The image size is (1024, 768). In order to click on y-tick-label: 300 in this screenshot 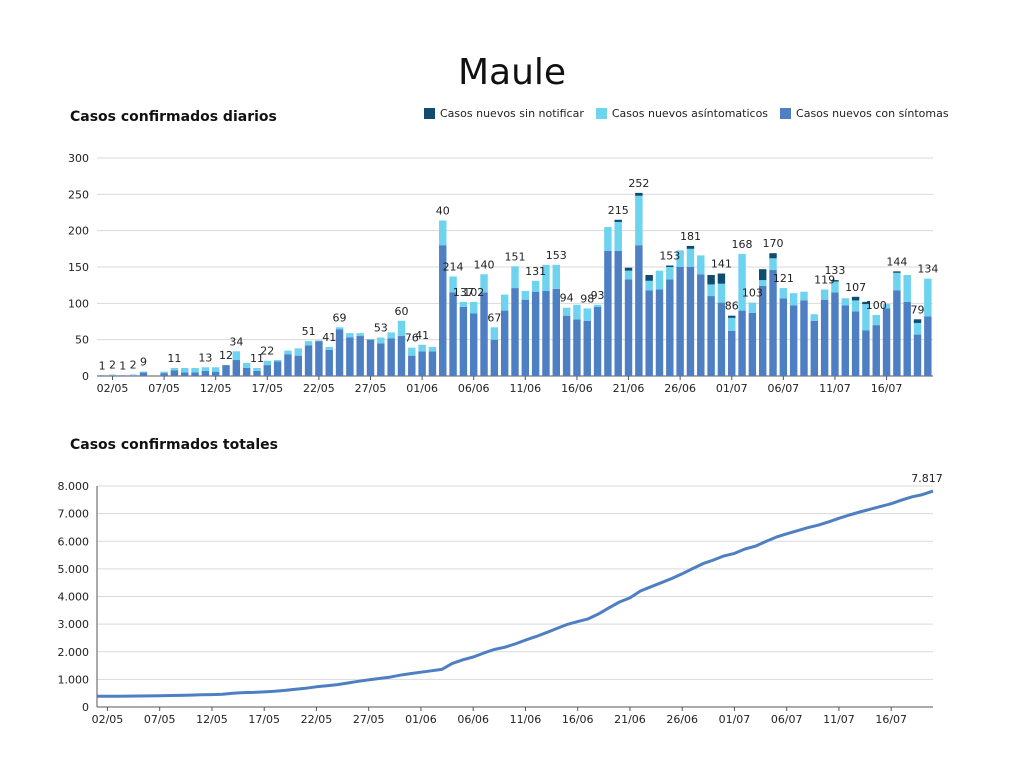, I will do `click(78, 158)`.